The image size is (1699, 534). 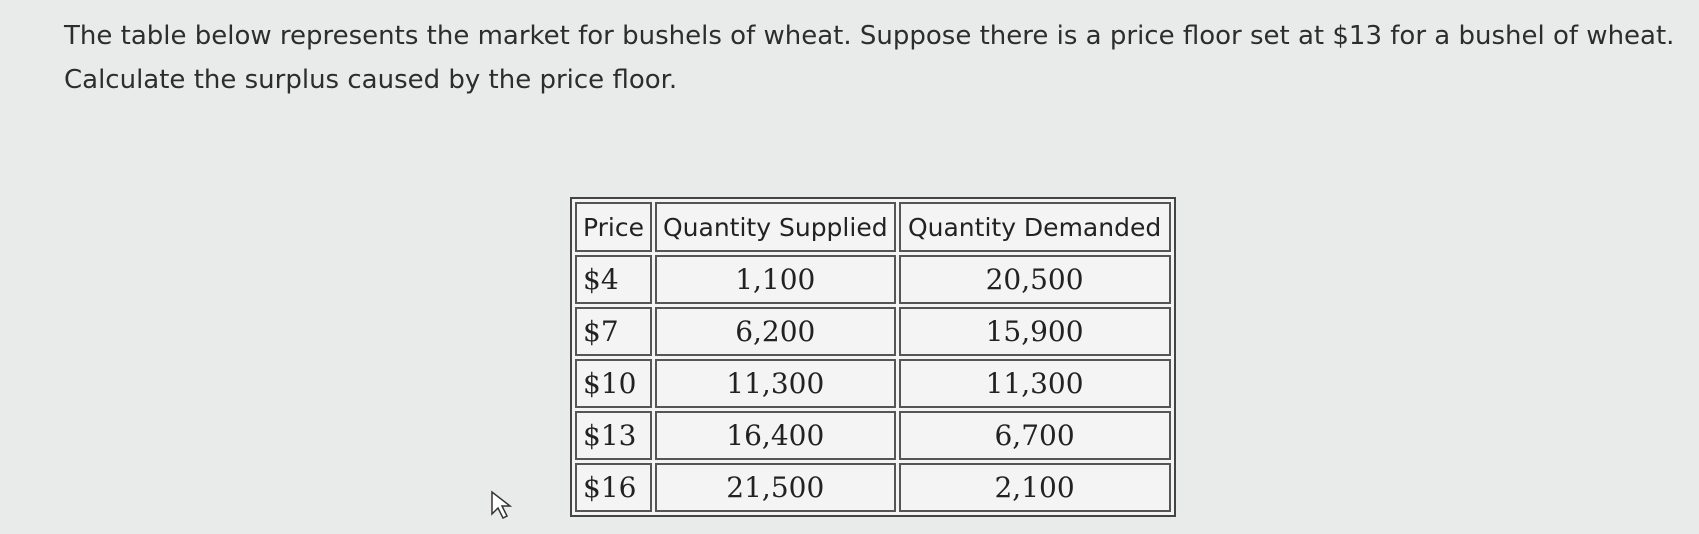 I want to click on table-row: $13 16,400 6,700, so click(x=873, y=435).